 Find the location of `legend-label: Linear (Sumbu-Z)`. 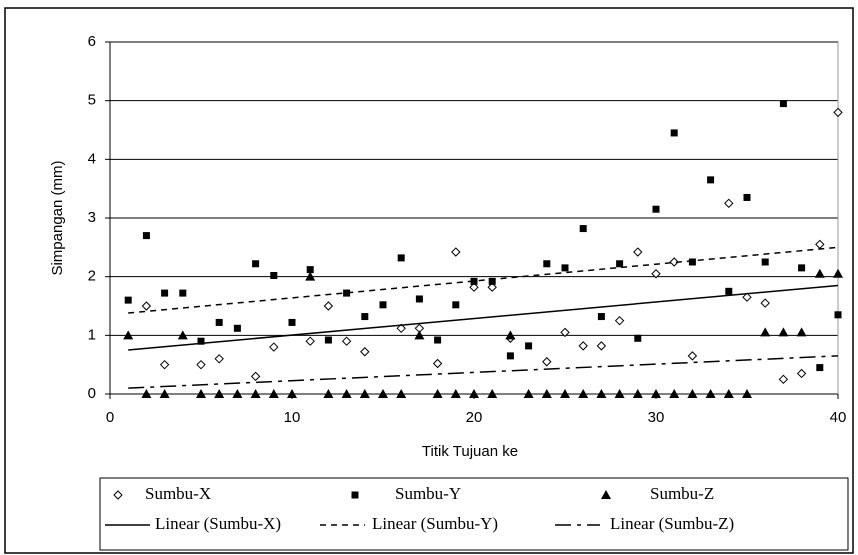

legend-label: Linear (Sumbu-Z) is located at coordinates (672, 523).